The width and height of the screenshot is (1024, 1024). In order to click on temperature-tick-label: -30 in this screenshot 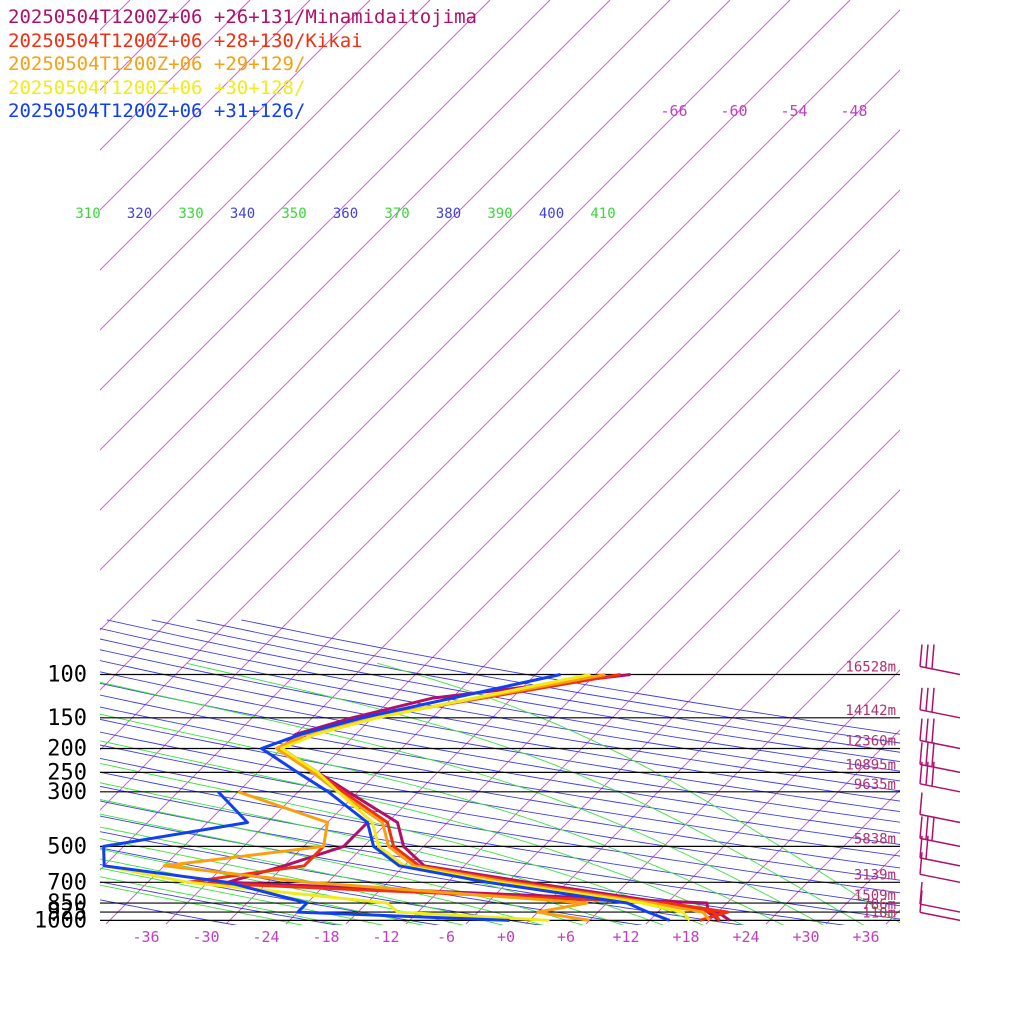, I will do `click(205, 937)`.